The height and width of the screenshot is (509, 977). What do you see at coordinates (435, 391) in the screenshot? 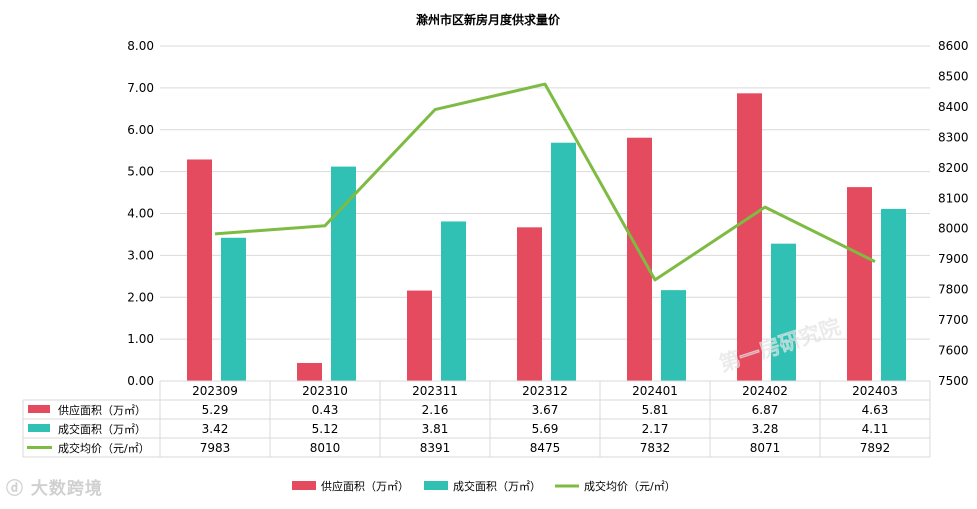
I see `category-label: 202311` at bounding box center [435, 391].